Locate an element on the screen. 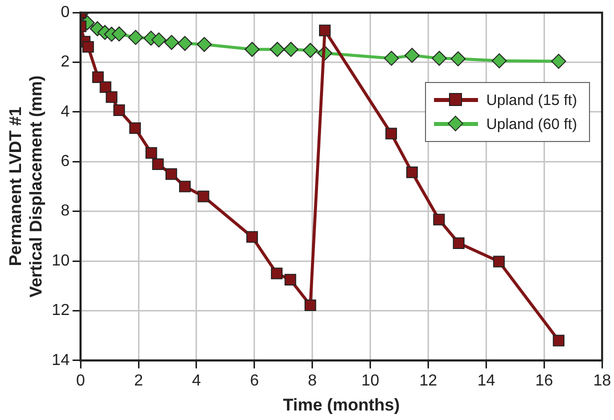  x-axis-title: Time (months) is located at coordinates (341, 404).